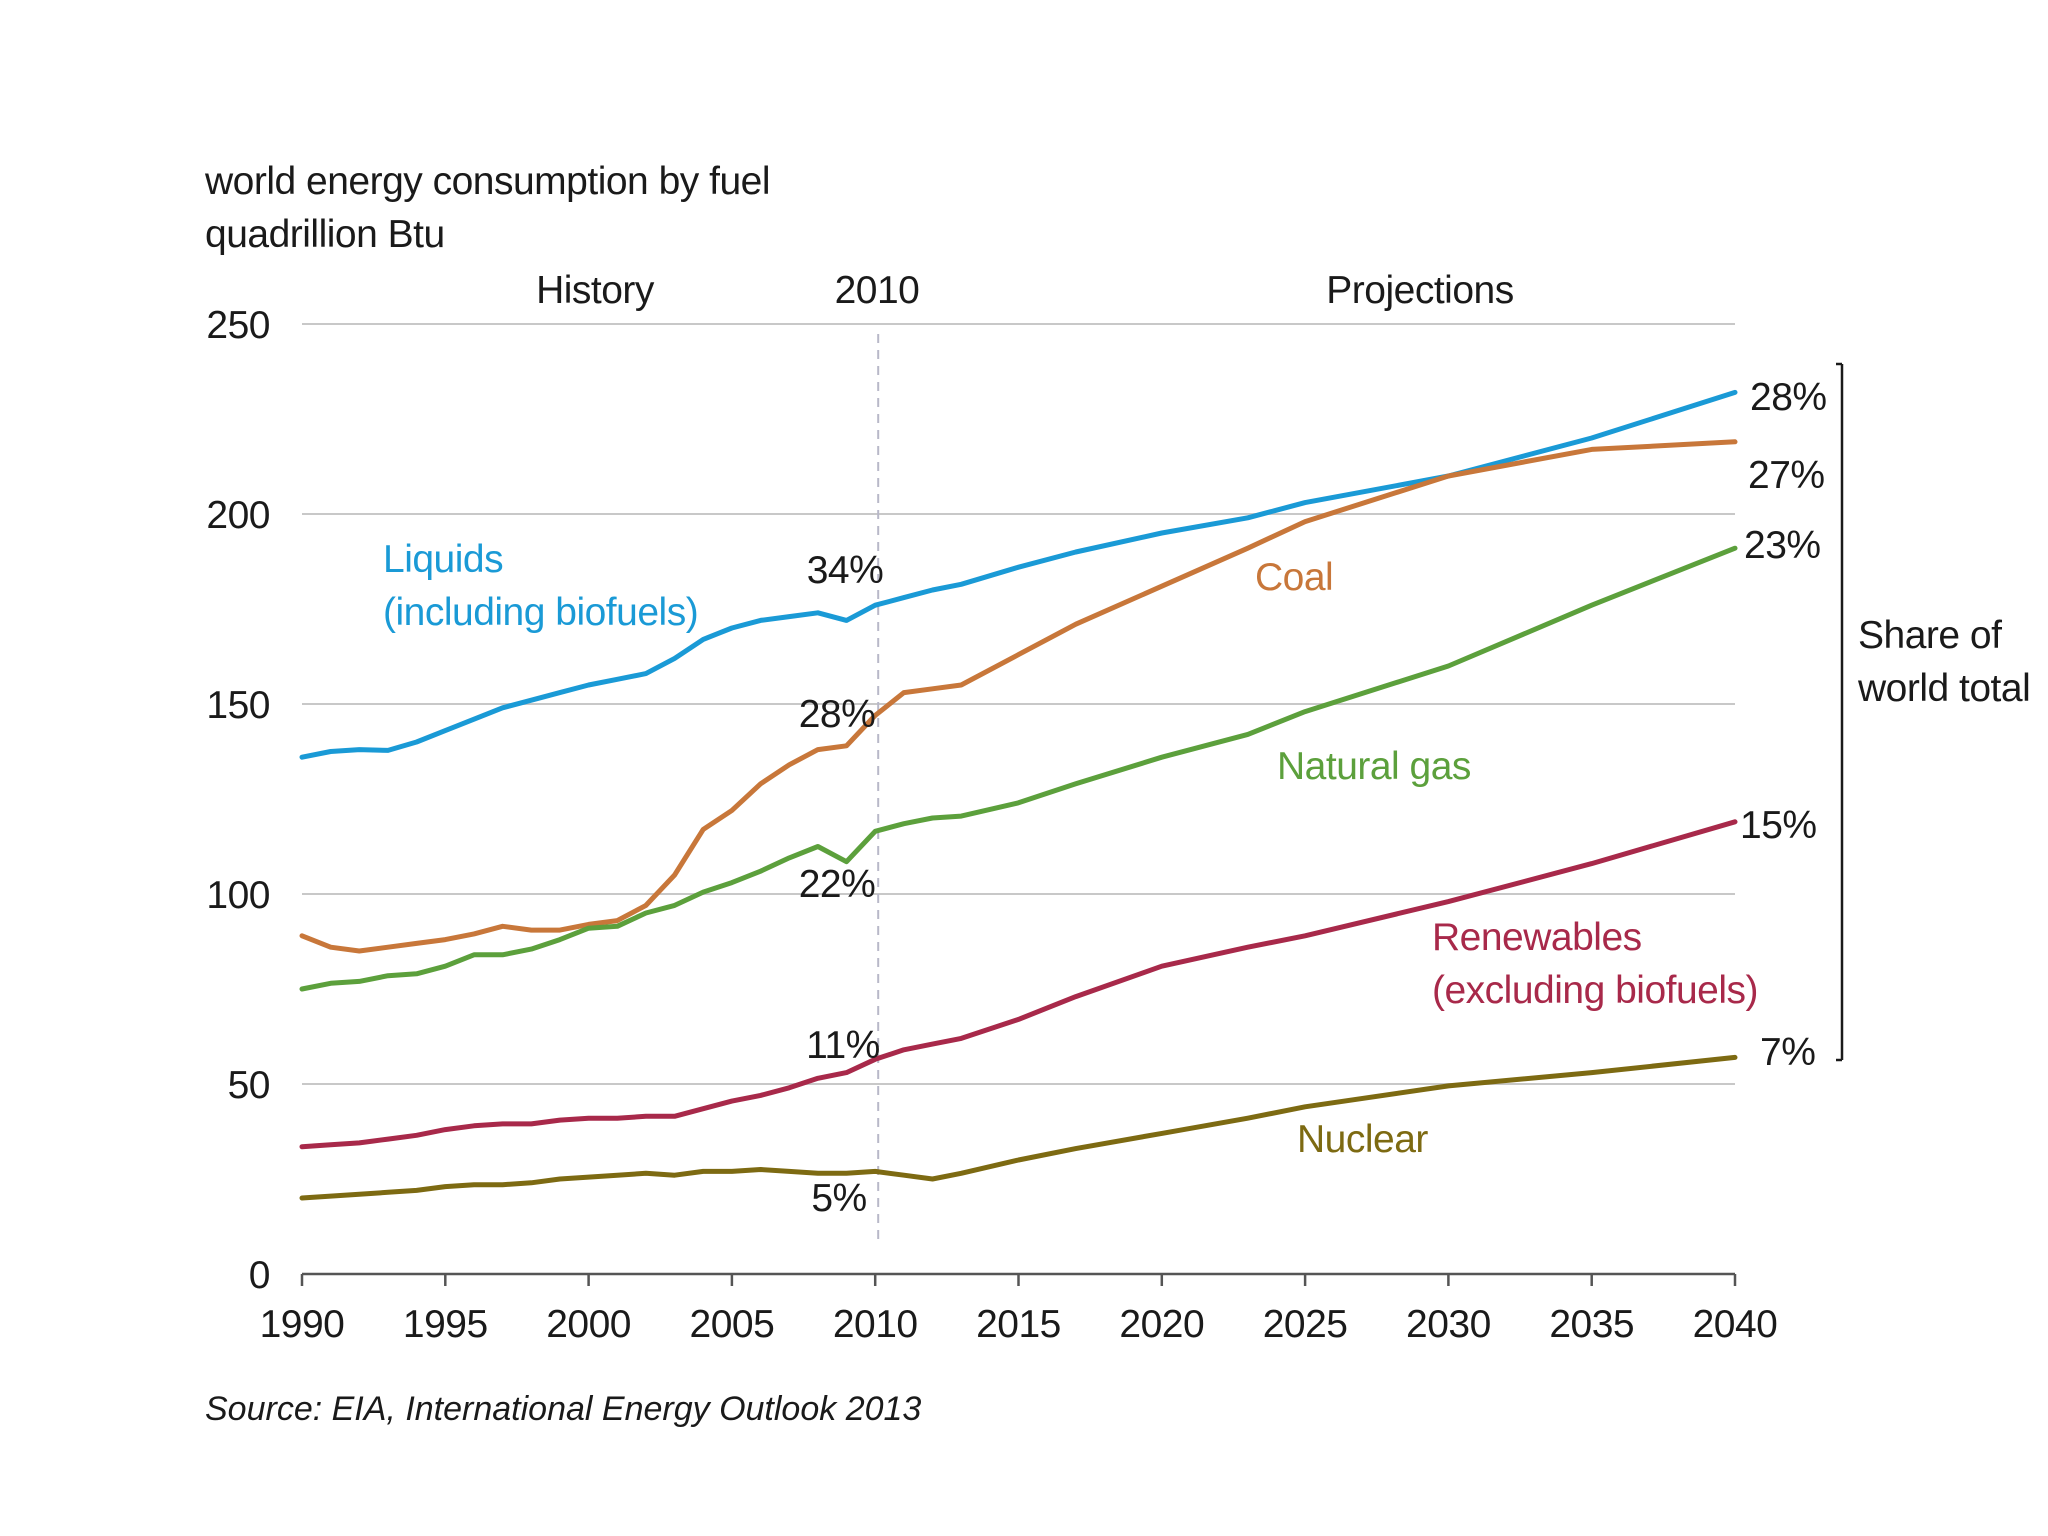 This screenshot has width=2048, height=1536. I want to click on x-tick-label-2020: 2020, so click(1161, 1324).